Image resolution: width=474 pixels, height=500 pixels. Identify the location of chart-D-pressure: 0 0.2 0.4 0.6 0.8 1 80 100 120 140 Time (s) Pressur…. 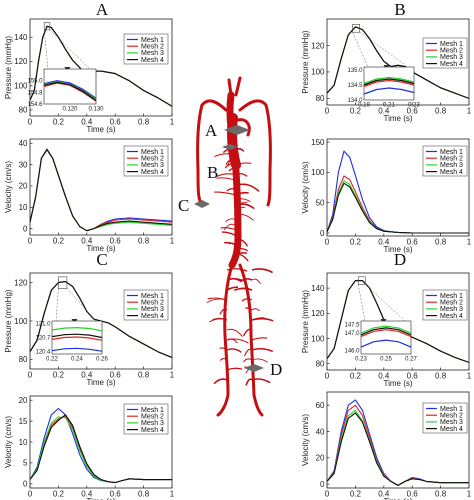
(386, 330).